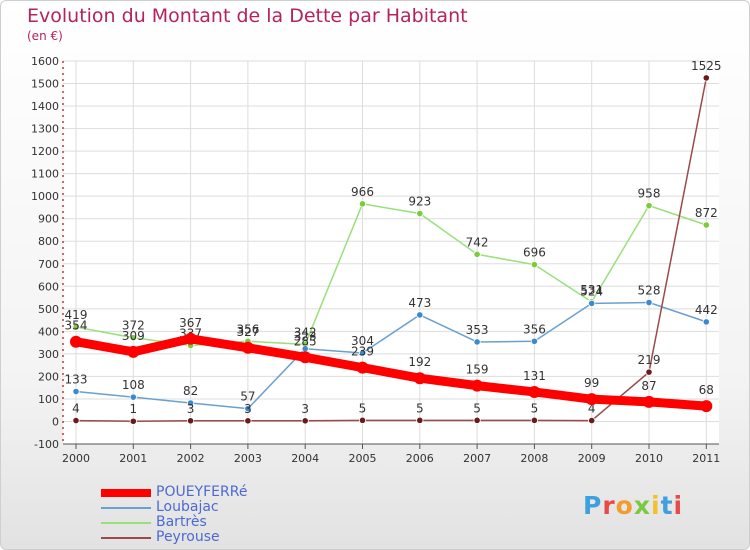  Describe the element at coordinates (133, 385) in the screenshot. I see `data-label: 108` at that location.